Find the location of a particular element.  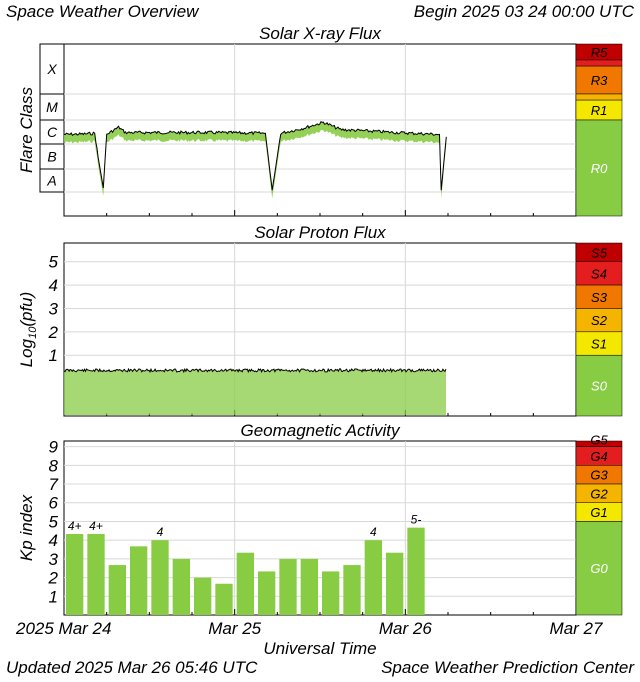

scale-s0-label: S0 is located at coordinates (599, 386).